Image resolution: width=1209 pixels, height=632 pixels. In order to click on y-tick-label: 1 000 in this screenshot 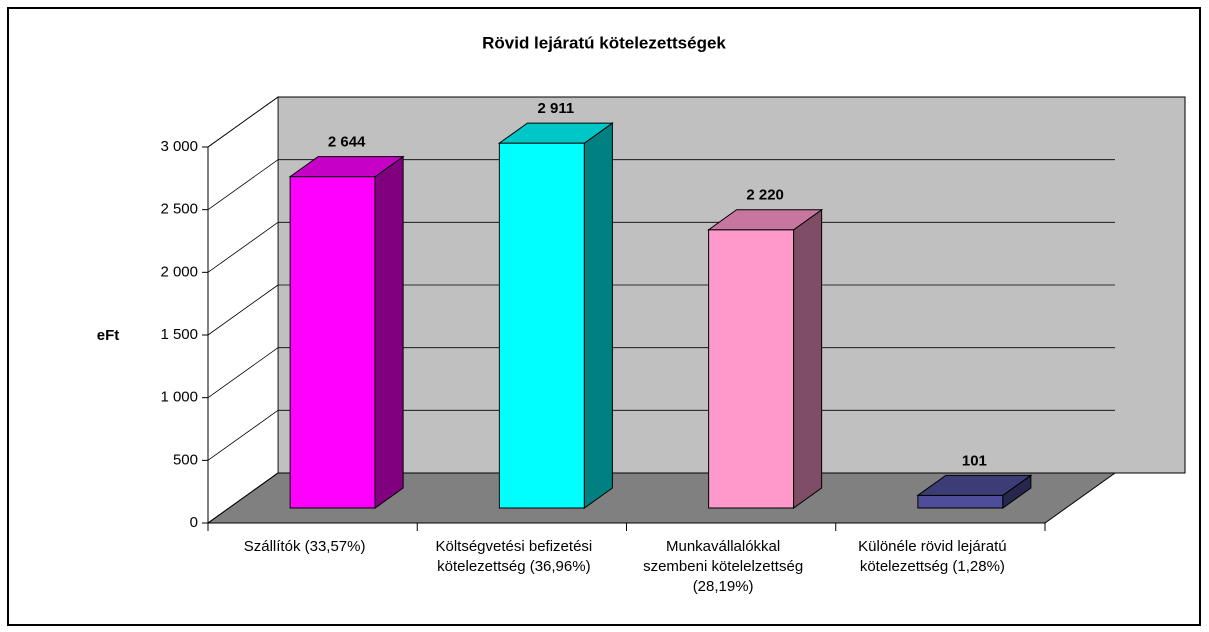, I will do `click(179, 397)`.